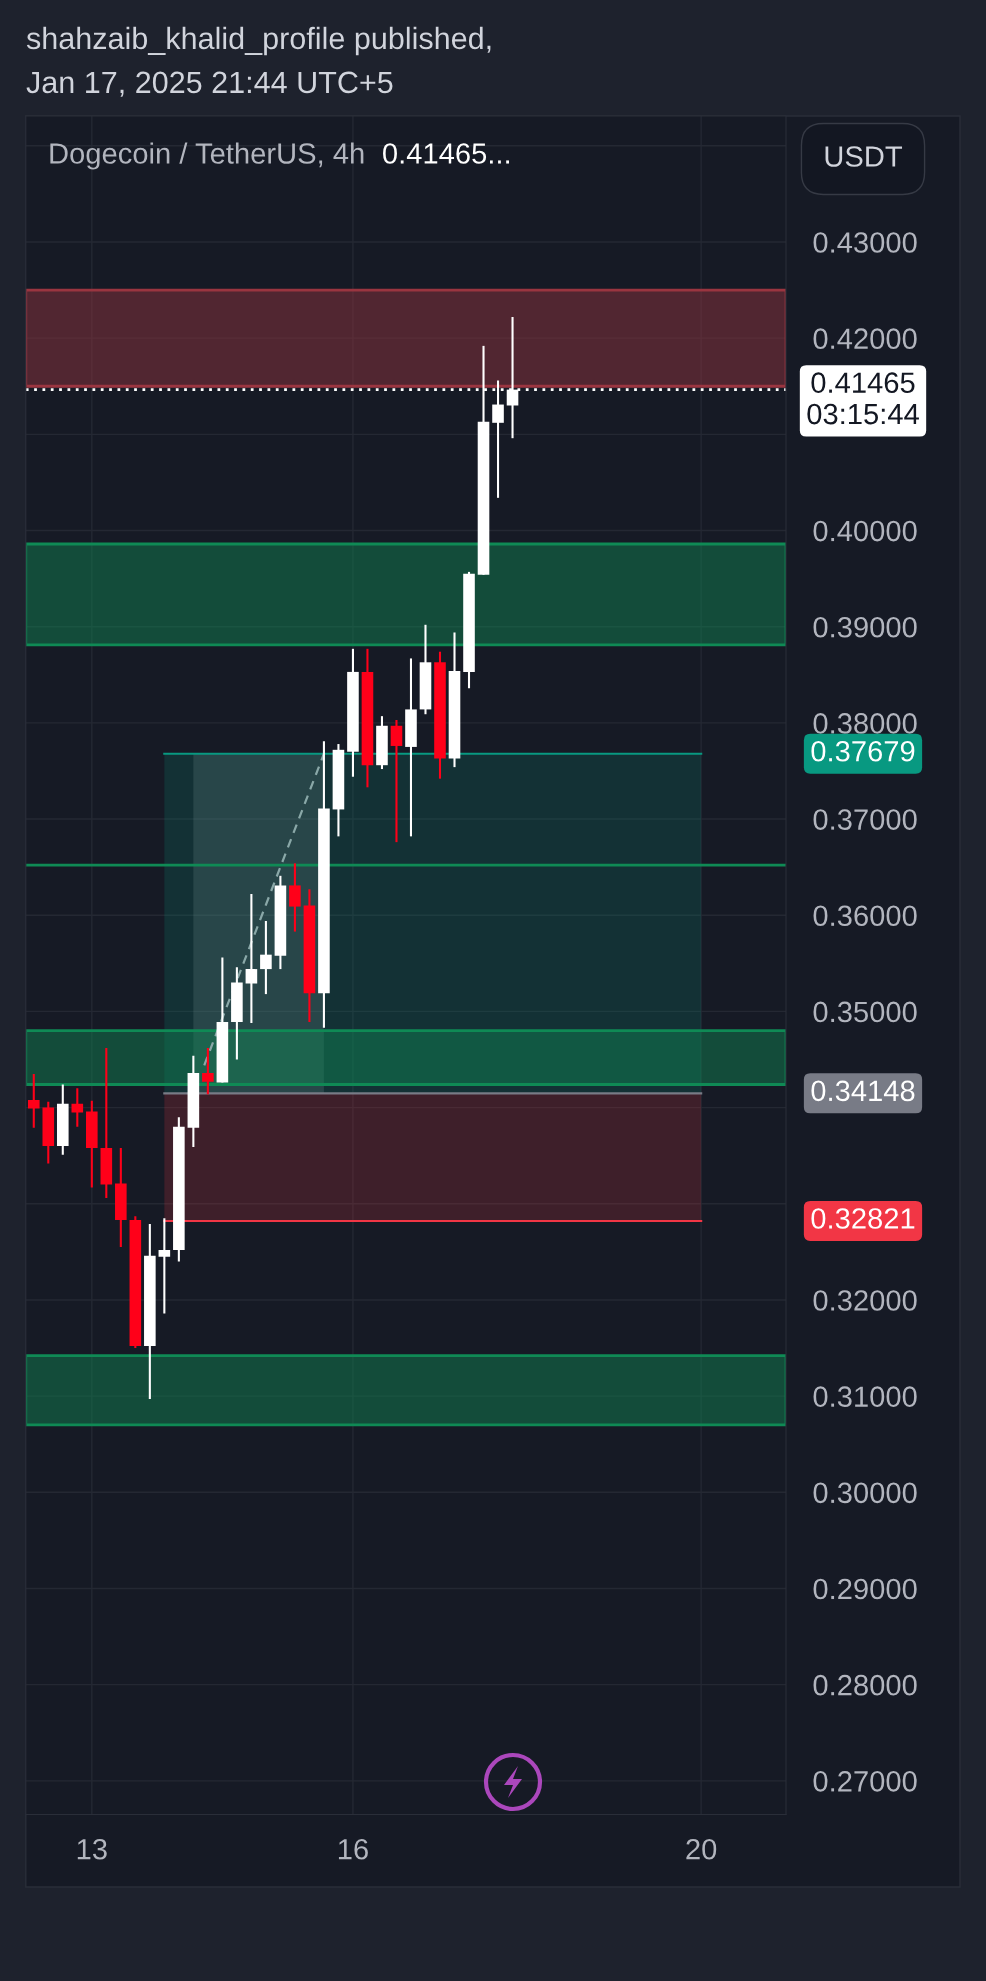 Image resolution: width=986 pixels, height=1981 pixels. Describe the element at coordinates (701, 1849) in the screenshot. I see `x-tick-label: 20` at that location.